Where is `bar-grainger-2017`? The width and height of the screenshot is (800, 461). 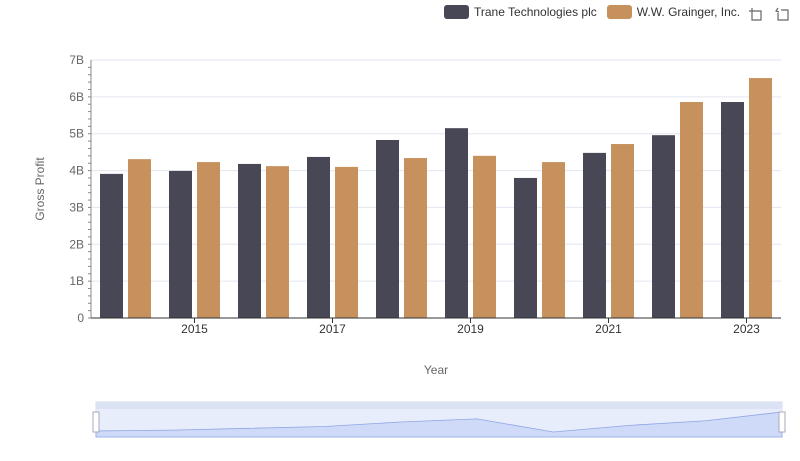 bar-grainger-2017 is located at coordinates (346, 242).